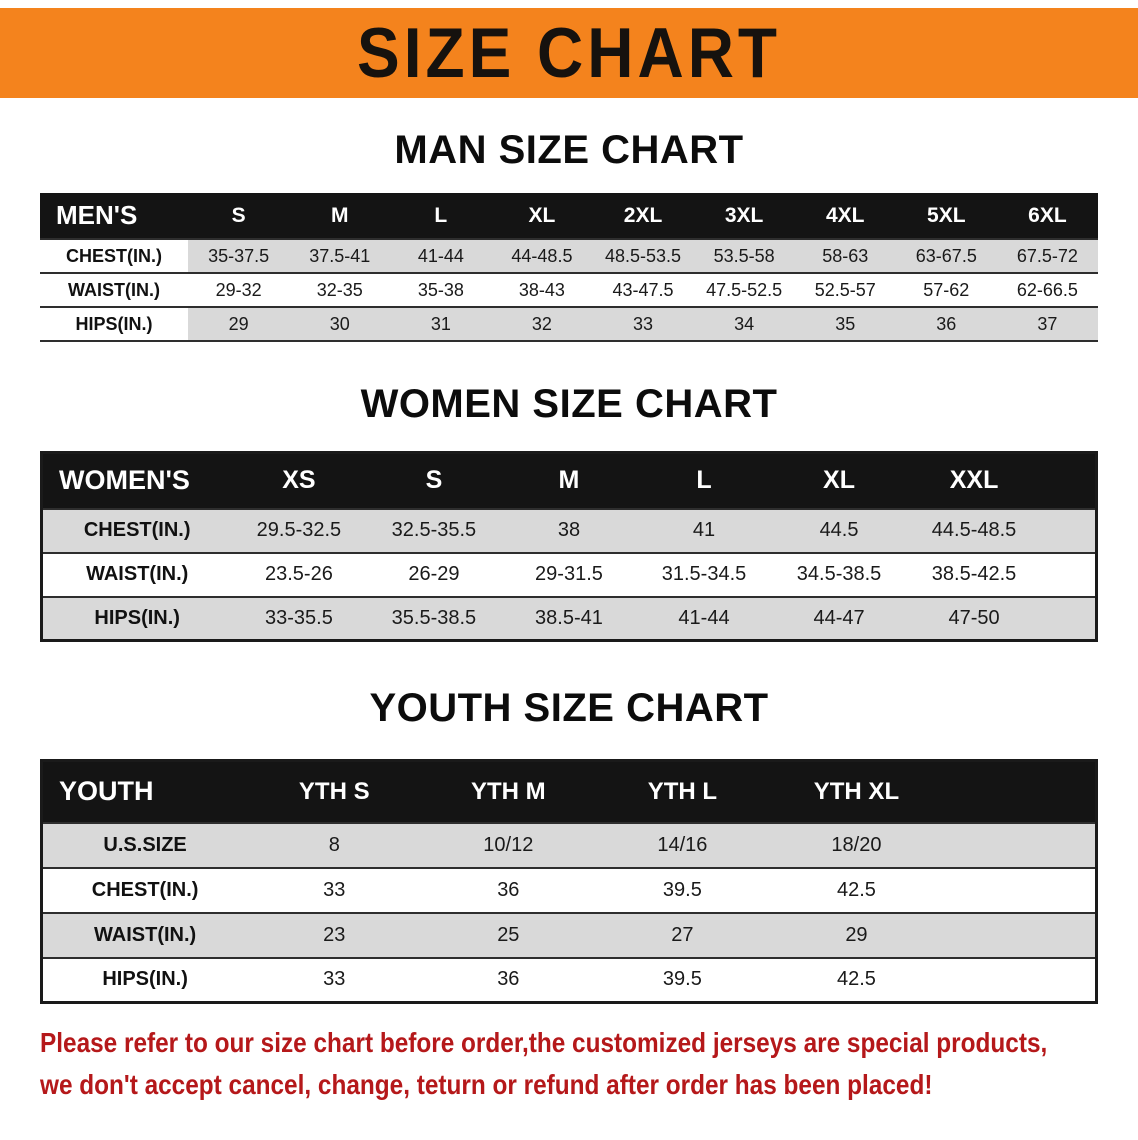 The width and height of the screenshot is (1138, 1140). I want to click on size-value: 34.5-38.5, so click(839, 574).